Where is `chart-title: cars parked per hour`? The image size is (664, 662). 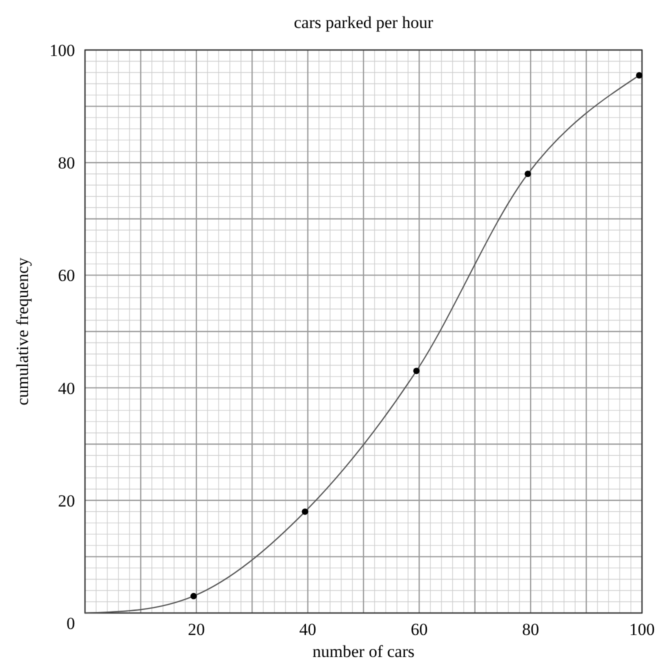
chart-title: cars parked per hour is located at coordinates (364, 22).